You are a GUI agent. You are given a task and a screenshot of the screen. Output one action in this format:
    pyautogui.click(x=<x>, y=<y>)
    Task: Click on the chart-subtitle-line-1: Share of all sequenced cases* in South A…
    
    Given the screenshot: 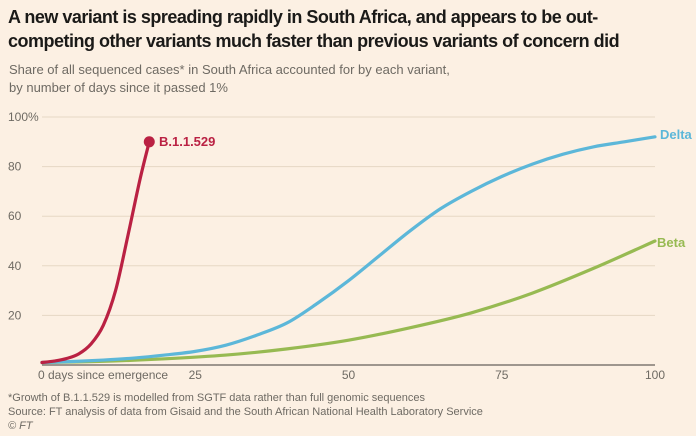 What is the action you would take?
    pyautogui.click(x=229, y=69)
    